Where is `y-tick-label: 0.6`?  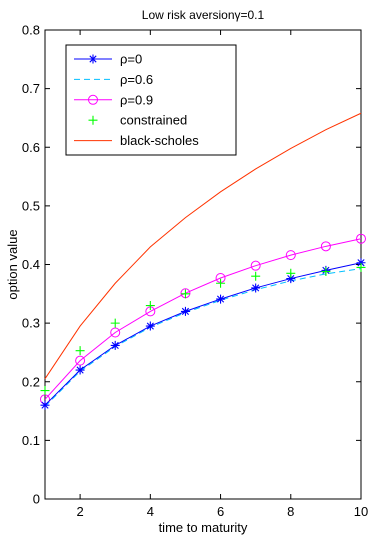
y-tick-label: 0.6 is located at coordinates (31, 147).